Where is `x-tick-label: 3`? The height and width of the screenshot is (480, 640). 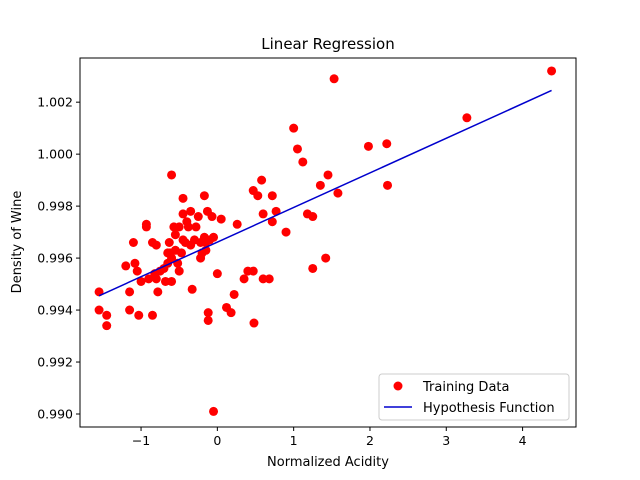 x-tick-label: 3 is located at coordinates (446, 440).